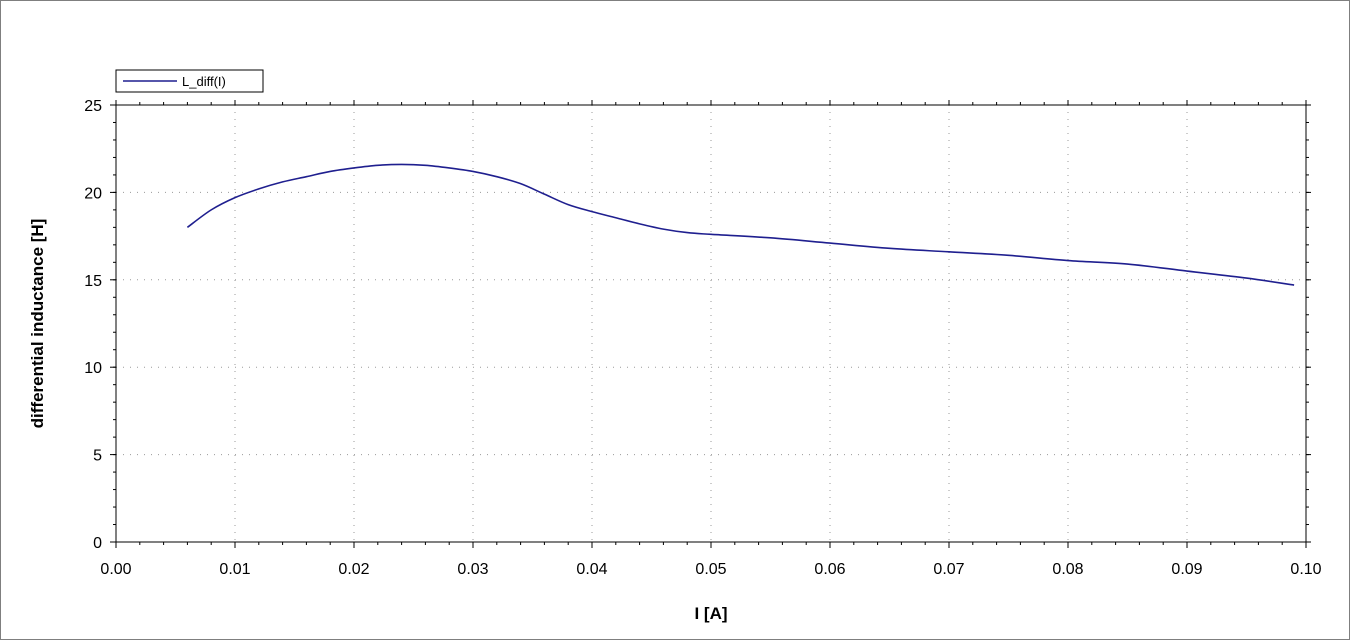  What do you see at coordinates (93, 368) in the screenshot?
I see `y-tick-label: 10` at bounding box center [93, 368].